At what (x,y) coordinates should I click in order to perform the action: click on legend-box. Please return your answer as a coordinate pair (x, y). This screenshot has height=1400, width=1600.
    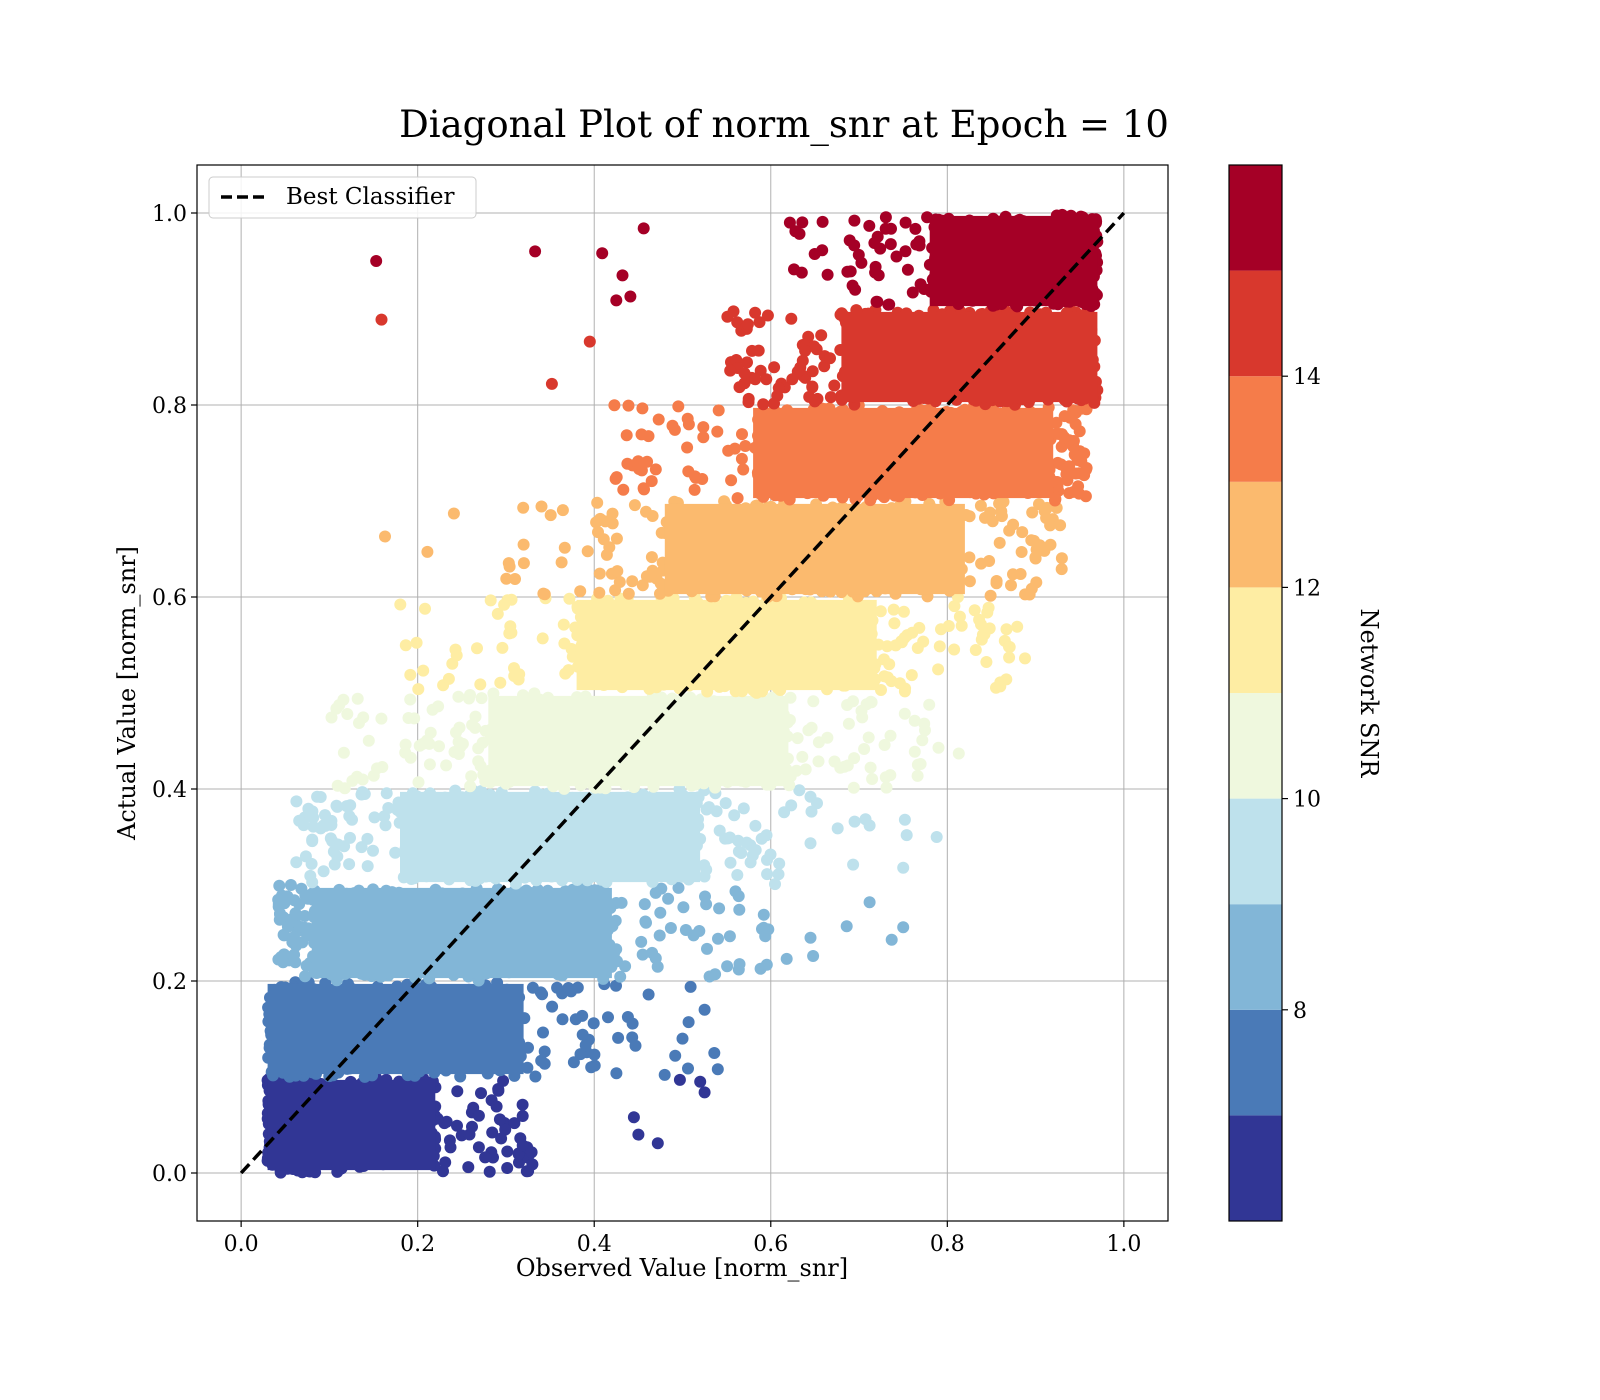
    Looking at the image, I should click on (342, 197).